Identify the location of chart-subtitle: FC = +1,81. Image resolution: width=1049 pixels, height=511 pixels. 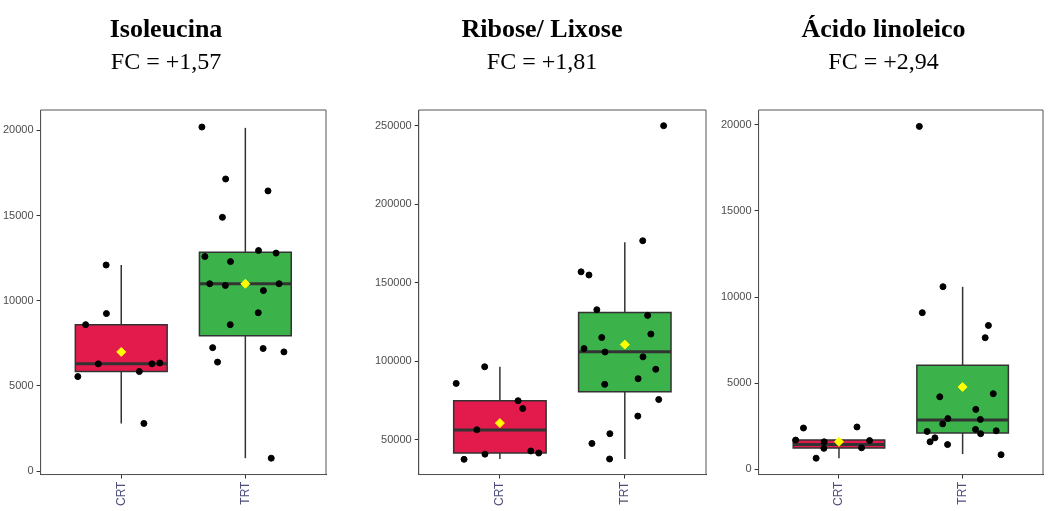
(542, 62).